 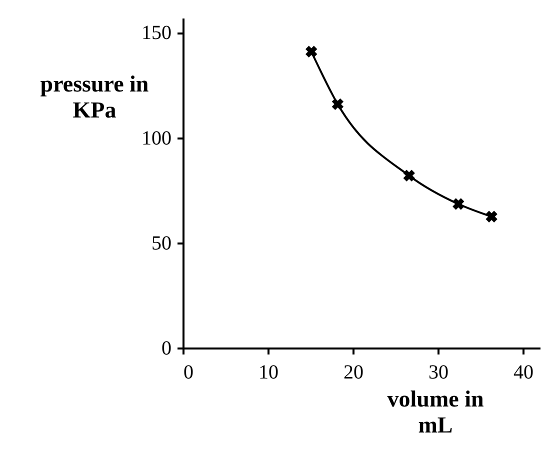 What do you see at coordinates (157, 138) in the screenshot?
I see `y-tick-label: 100` at bounding box center [157, 138].